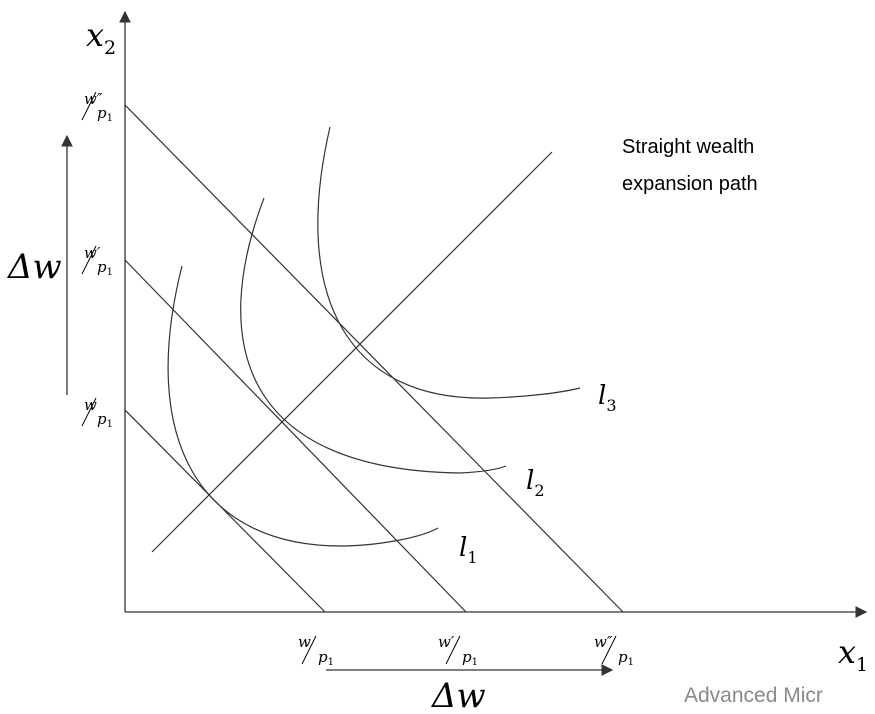 This screenshot has width=875, height=714. Describe the element at coordinates (753, 695) in the screenshot. I see `footer-text: Advanced Micr` at that location.